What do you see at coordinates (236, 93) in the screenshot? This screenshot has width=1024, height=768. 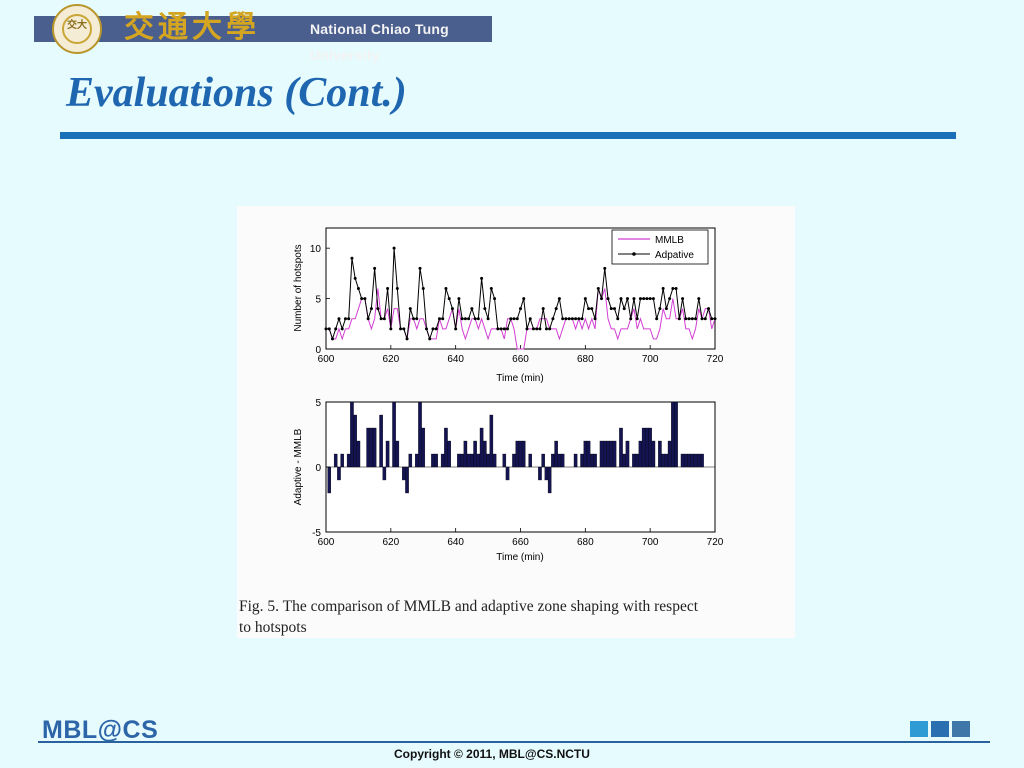 I see `slide-title: Evaluations (Cont.)` at bounding box center [236, 93].